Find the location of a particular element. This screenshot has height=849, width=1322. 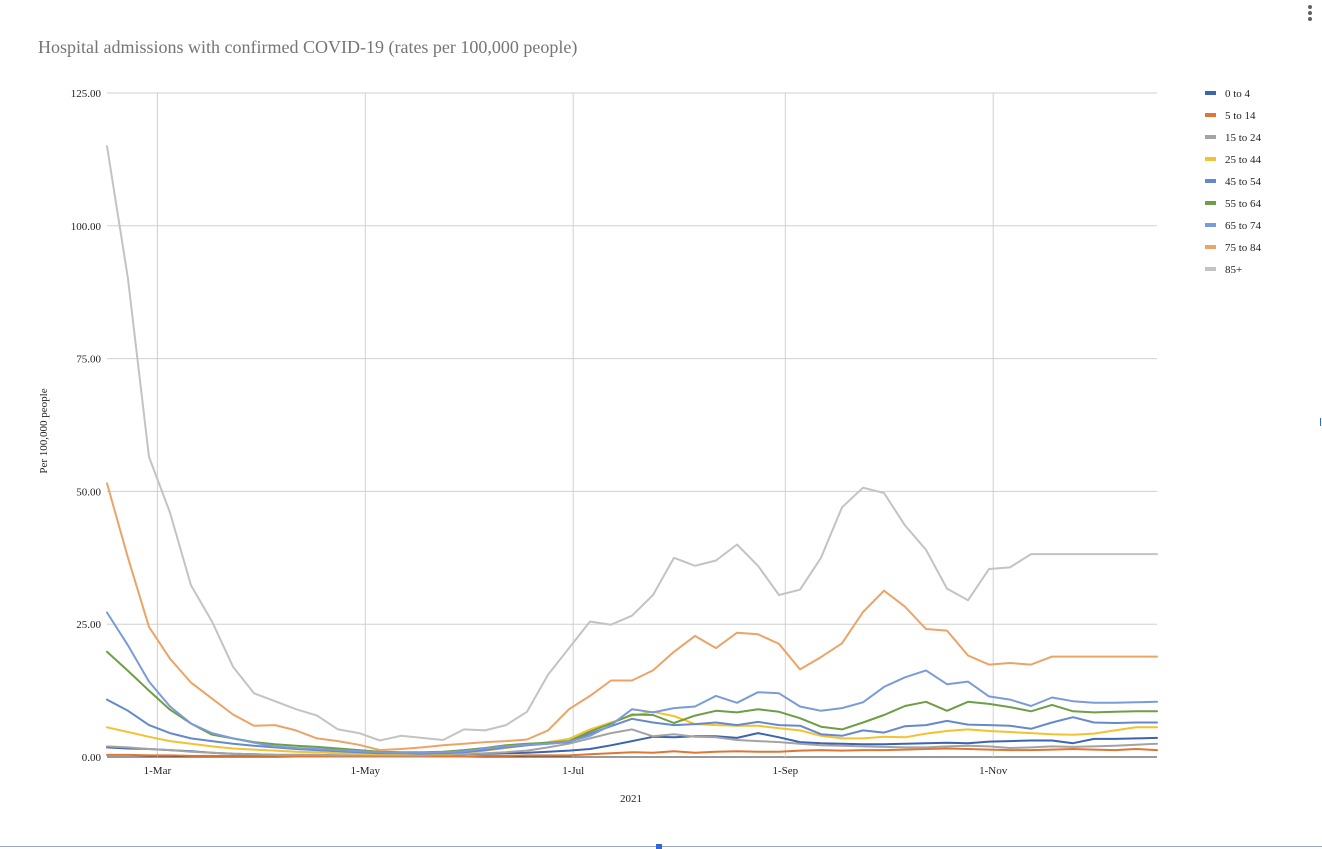

y-tick-label: 100.00 is located at coordinates (86, 227).